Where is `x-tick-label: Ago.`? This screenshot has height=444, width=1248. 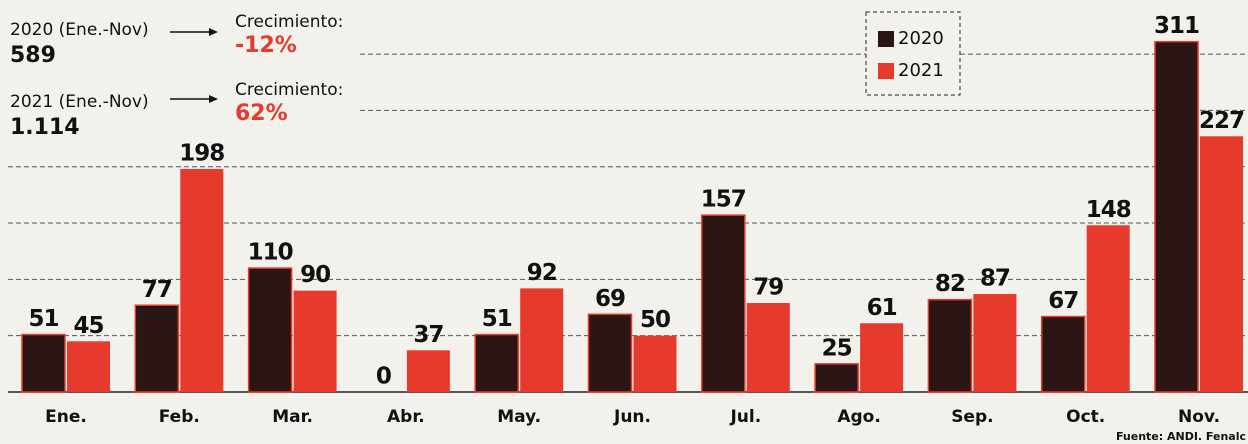 x-tick-label: Ago. is located at coordinates (858, 417).